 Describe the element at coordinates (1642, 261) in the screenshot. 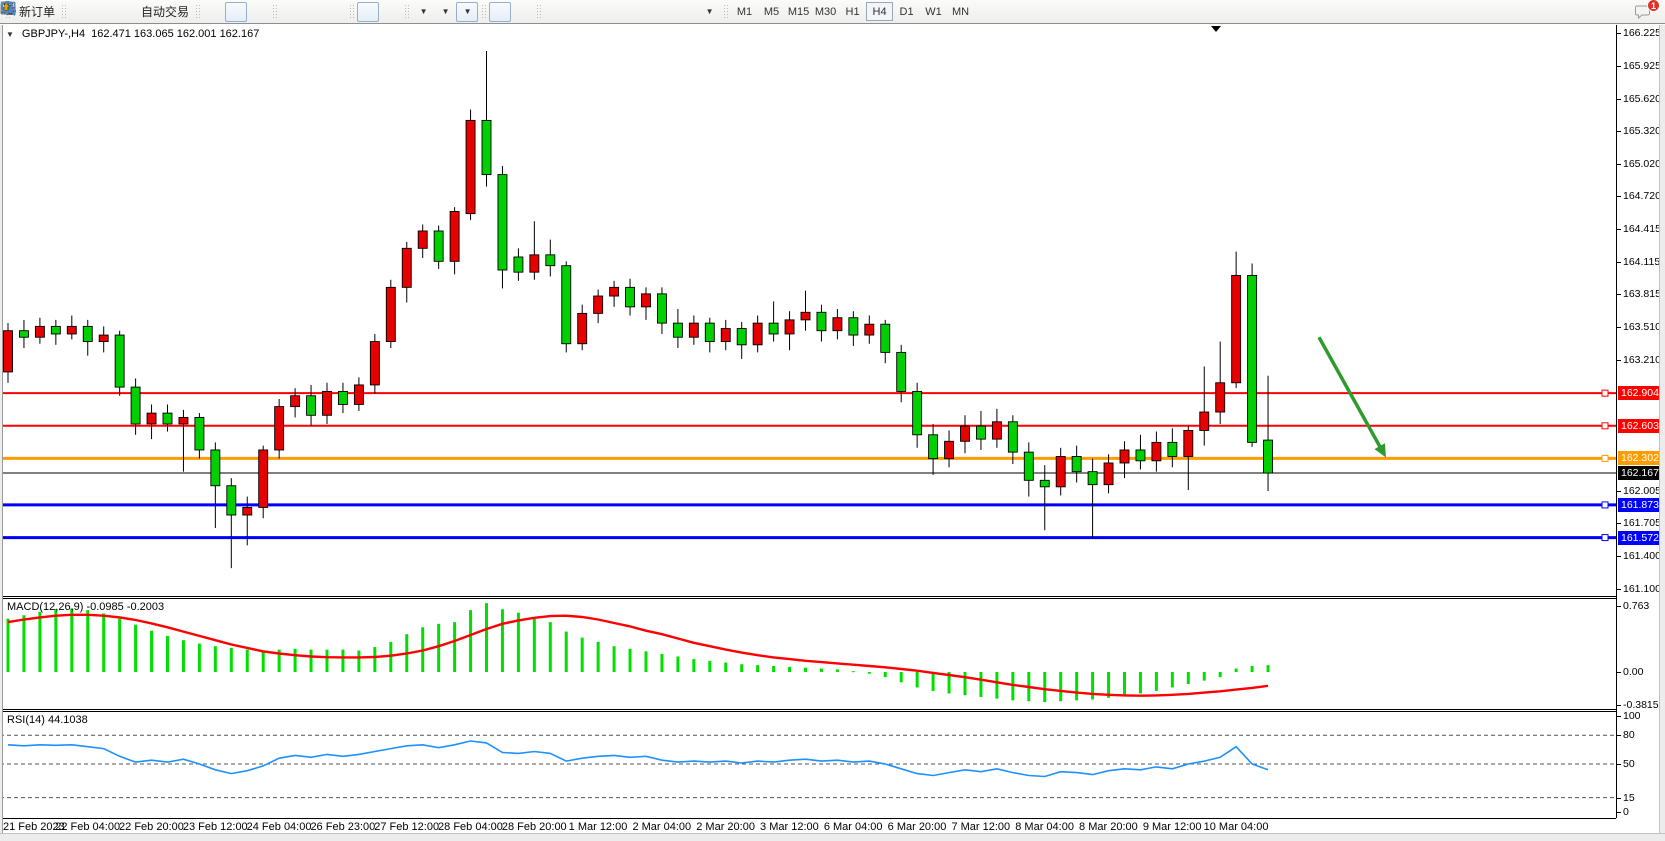

I see `axis-tick-label: 164.115` at that location.